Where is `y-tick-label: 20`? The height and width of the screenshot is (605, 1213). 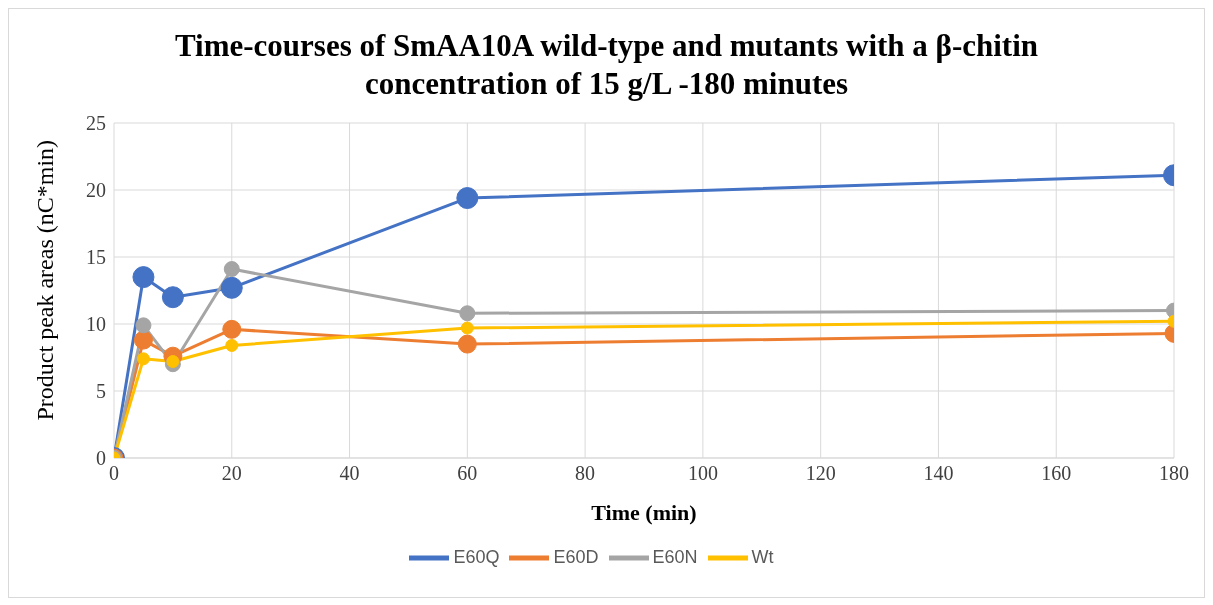 y-tick-label: 20 is located at coordinates (96, 190).